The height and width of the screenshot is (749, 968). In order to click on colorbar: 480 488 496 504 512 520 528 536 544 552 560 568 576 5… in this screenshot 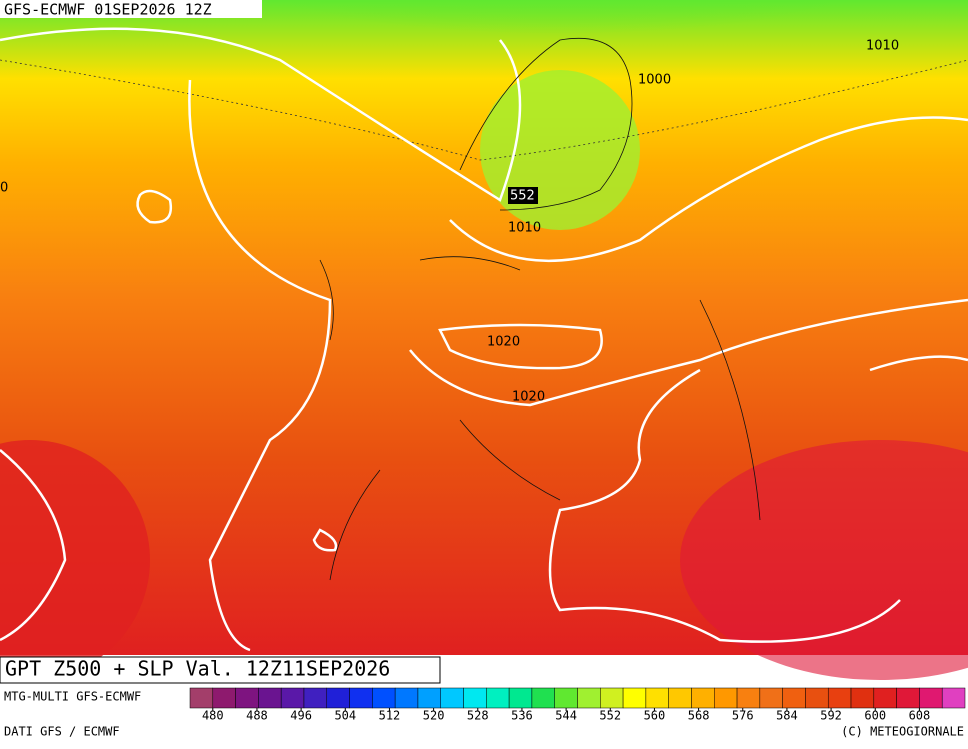, I will do `click(577, 705)`.